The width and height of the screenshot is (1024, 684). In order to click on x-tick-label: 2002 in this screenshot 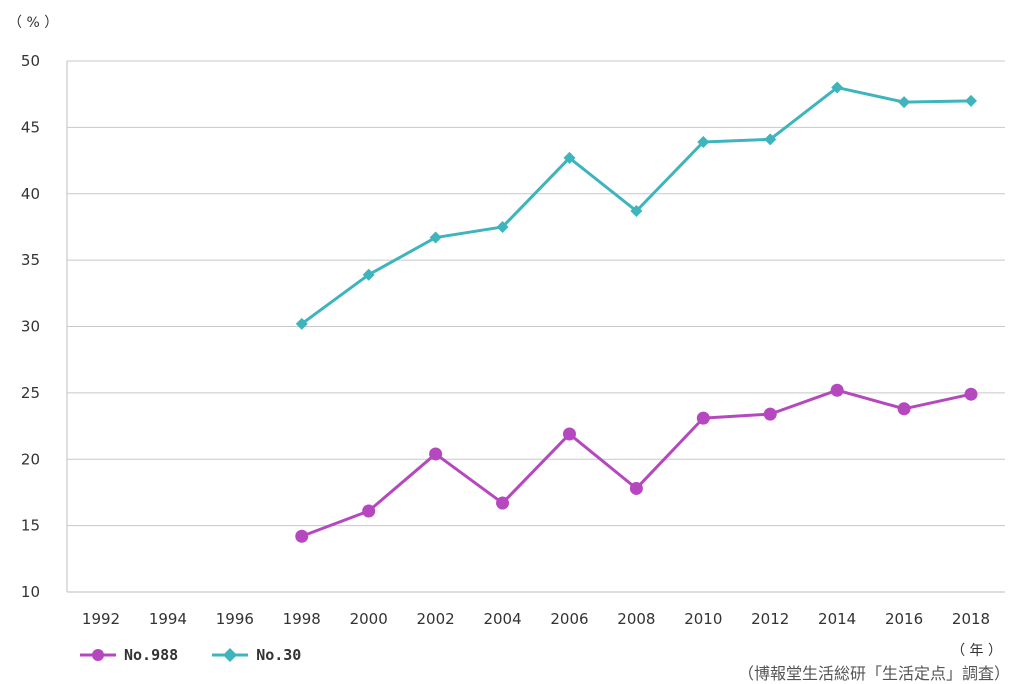, I will do `click(436, 619)`.